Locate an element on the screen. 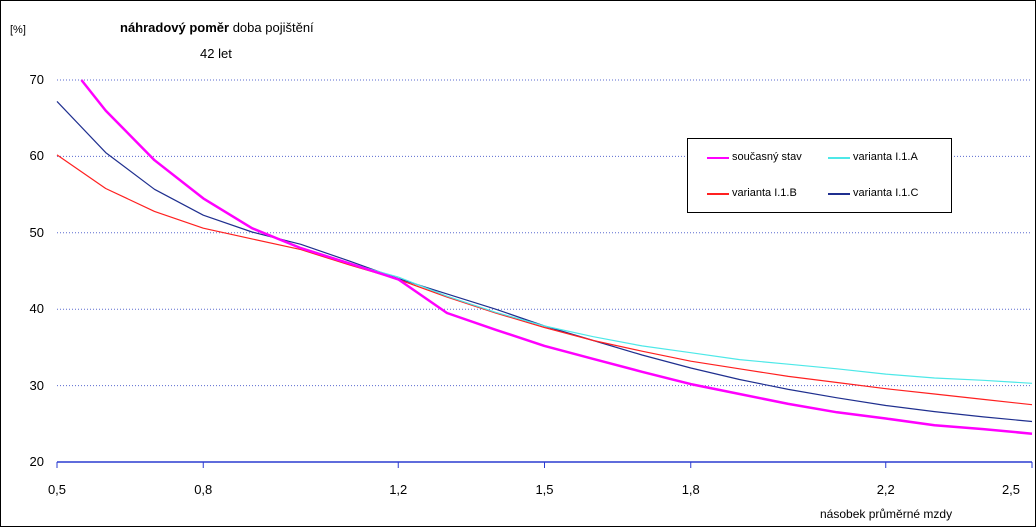 The height and width of the screenshot is (527, 1036). chart-subtitle: 42 let is located at coordinates (216, 53).